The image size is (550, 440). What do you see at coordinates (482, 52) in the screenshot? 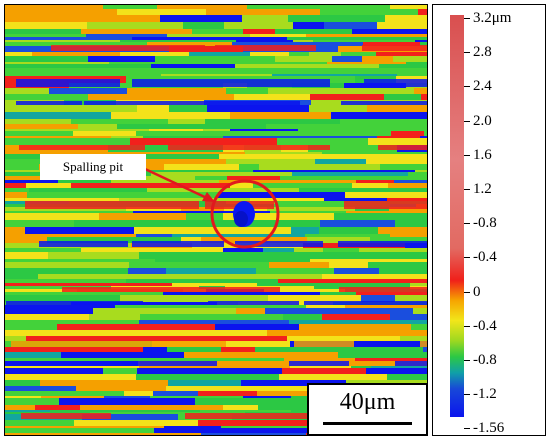
I see `colorbar-tick-label: 2.8` at bounding box center [482, 52].